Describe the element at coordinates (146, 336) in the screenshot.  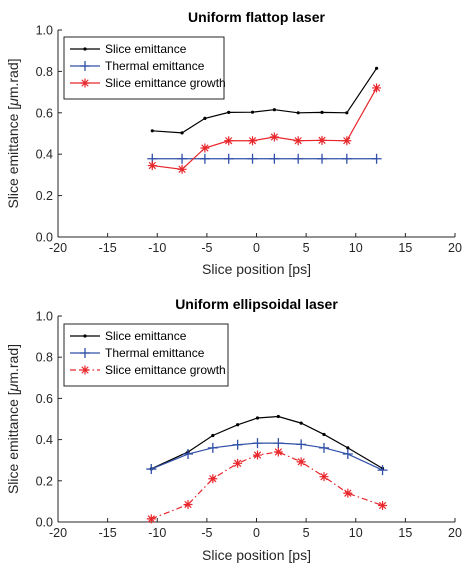
I see `legend-entry-label: Slice emittance` at that location.